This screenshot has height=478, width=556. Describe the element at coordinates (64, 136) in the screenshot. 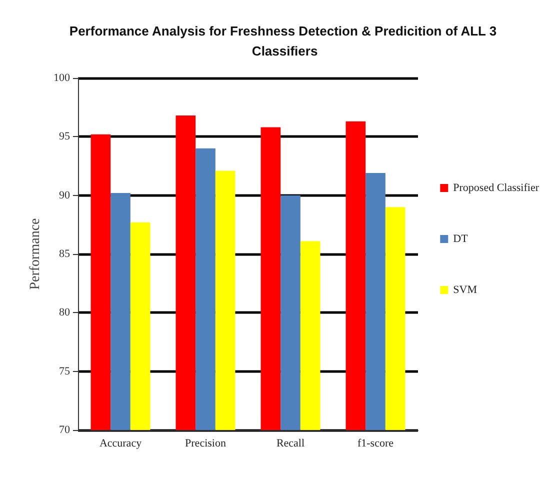

I see `y-tick-label: 95` at that location.